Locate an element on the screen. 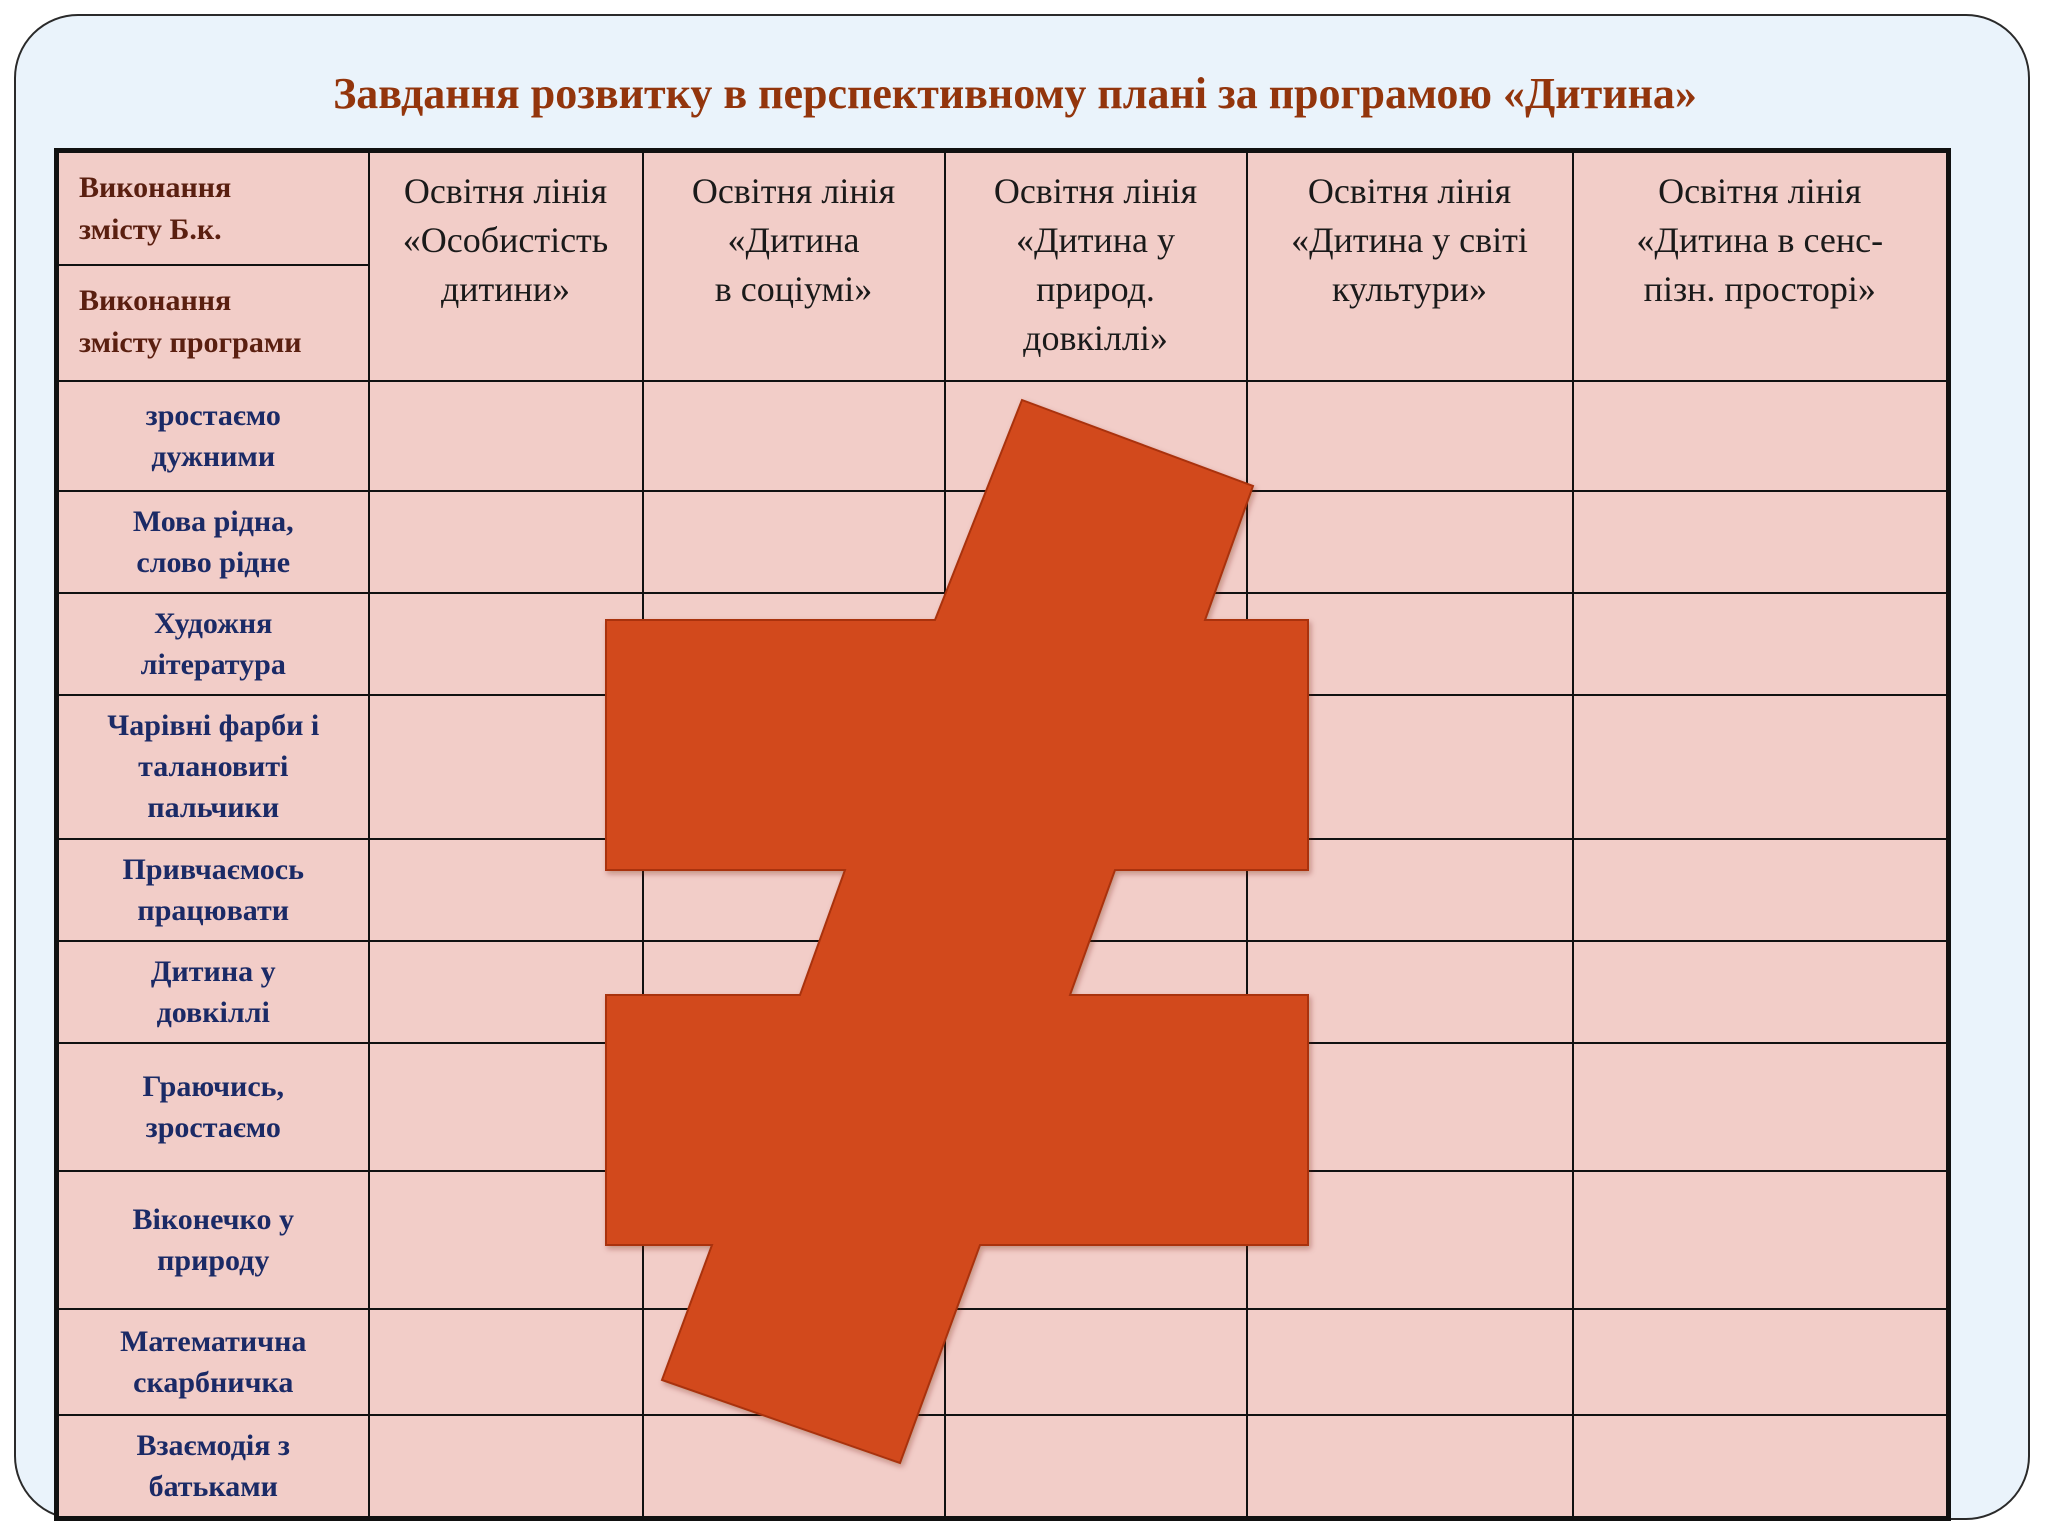  row-header-label: Привчаємось працювати is located at coordinates (213, 889).